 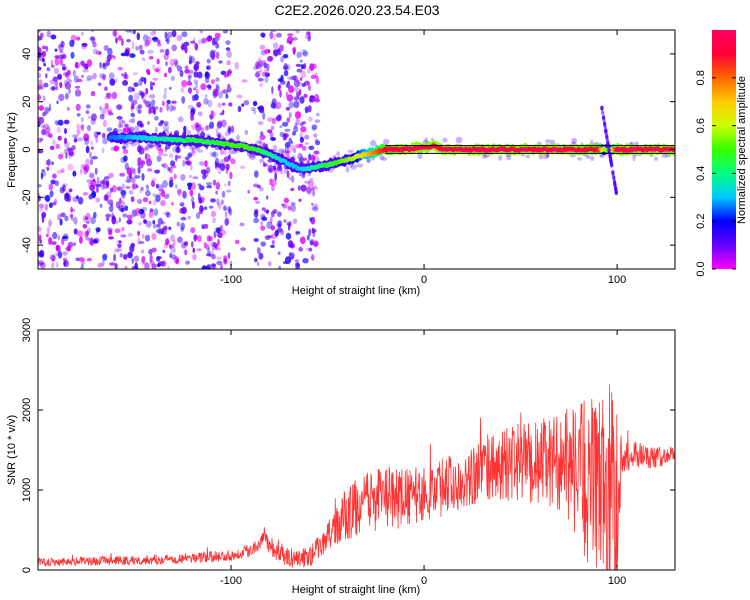 What do you see at coordinates (27, 245) in the screenshot?
I see `spectrogram-ytick-label: -40` at bounding box center [27, 245].